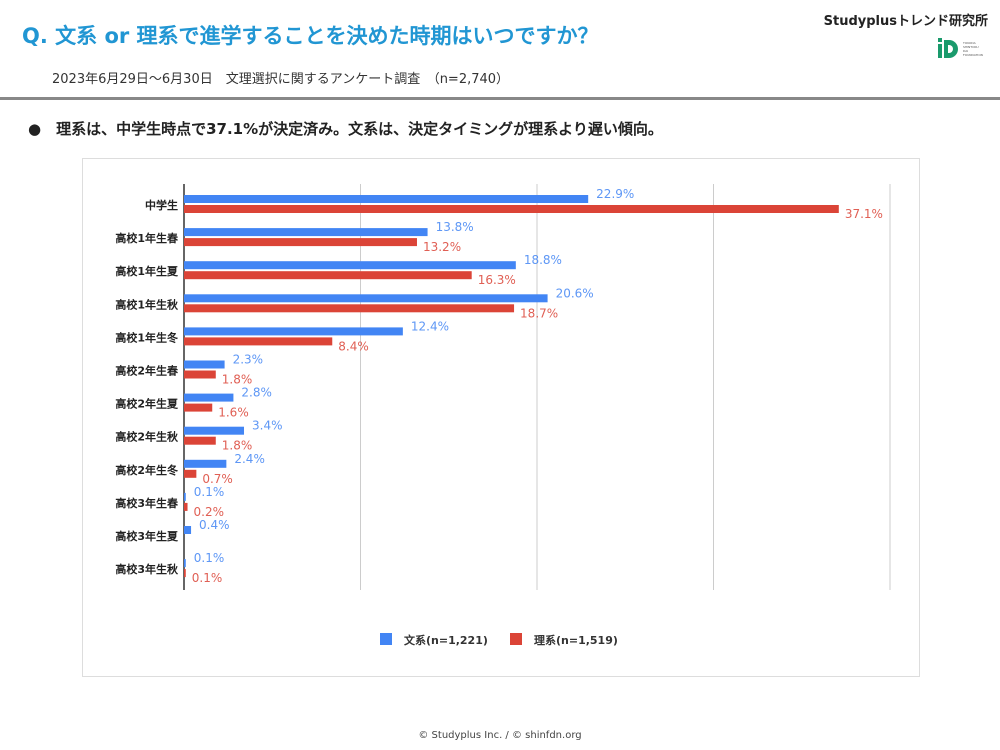 The image size is (1000, 750). What do you see at coordinates (267, 426) in the screenshot?
I see `data-label: 3.4%` at bounding box center [267, 426].